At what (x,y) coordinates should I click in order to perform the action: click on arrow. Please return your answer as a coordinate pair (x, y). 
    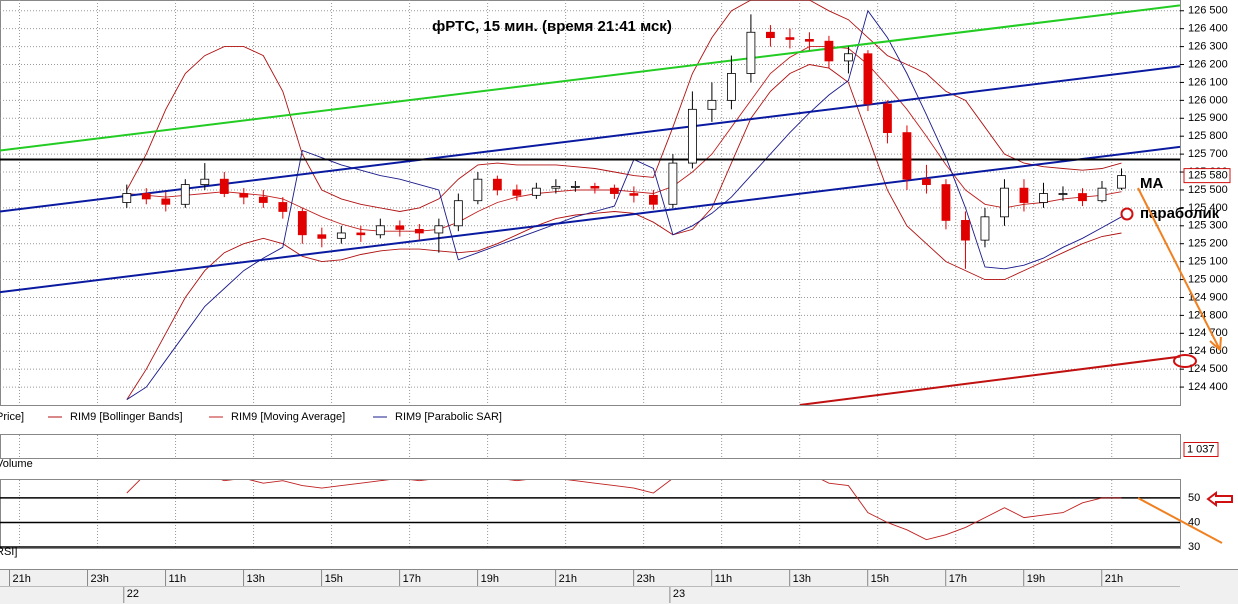
    Looking at the image, I should click on (1180, 520).